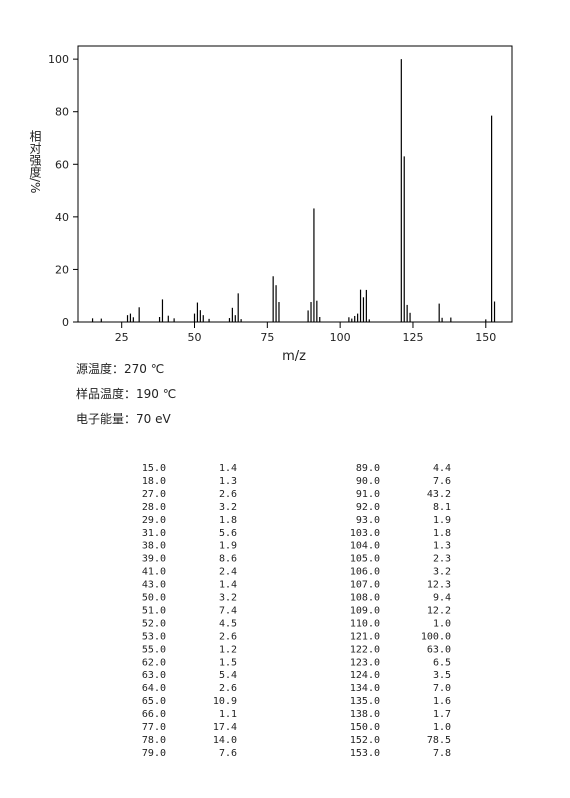 The width and height of the screenshot is (570, 798). Describe the element at coordinates (442, 701) in the screenshot. I see `intensity-cell: 1.6` at that location.